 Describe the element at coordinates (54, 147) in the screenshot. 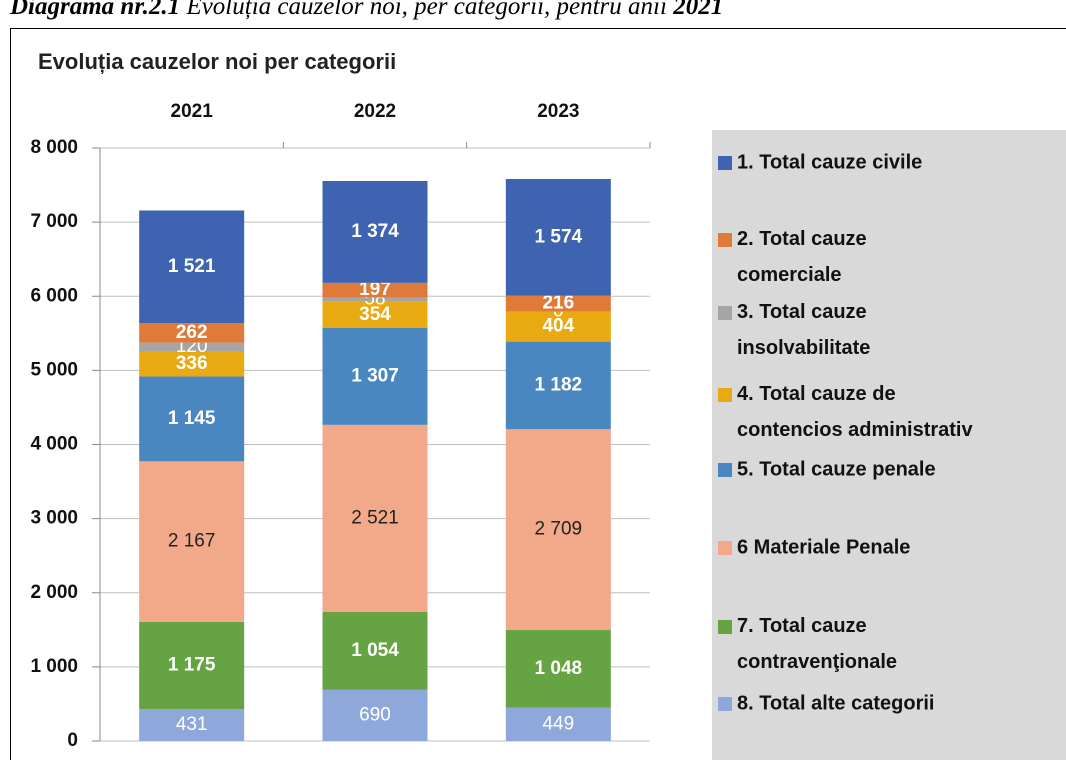

I see `y-tick-label: 8 000` at that location.